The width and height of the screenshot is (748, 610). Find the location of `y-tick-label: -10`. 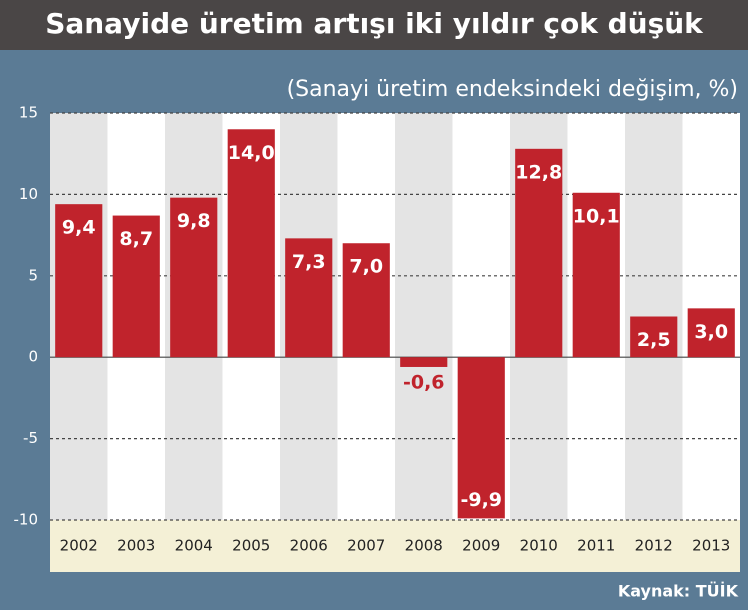

y-tick-label: -10 is located at coordinates (26, 520).